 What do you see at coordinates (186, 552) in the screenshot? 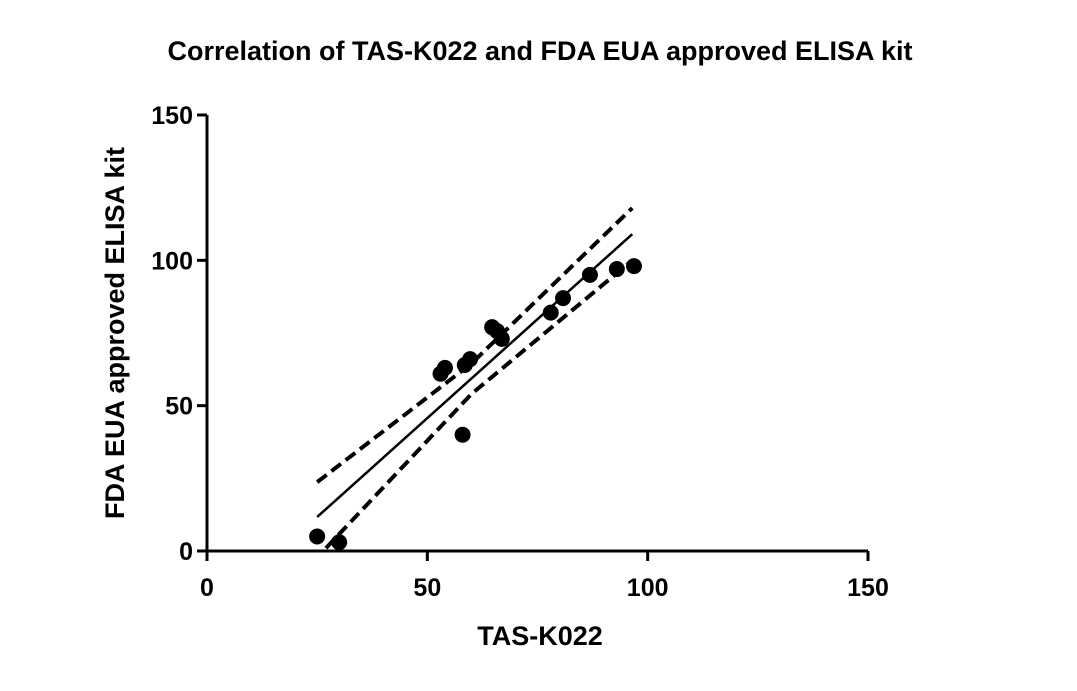
I see `y-tick-label: 0` at bounding box center [186, 552].